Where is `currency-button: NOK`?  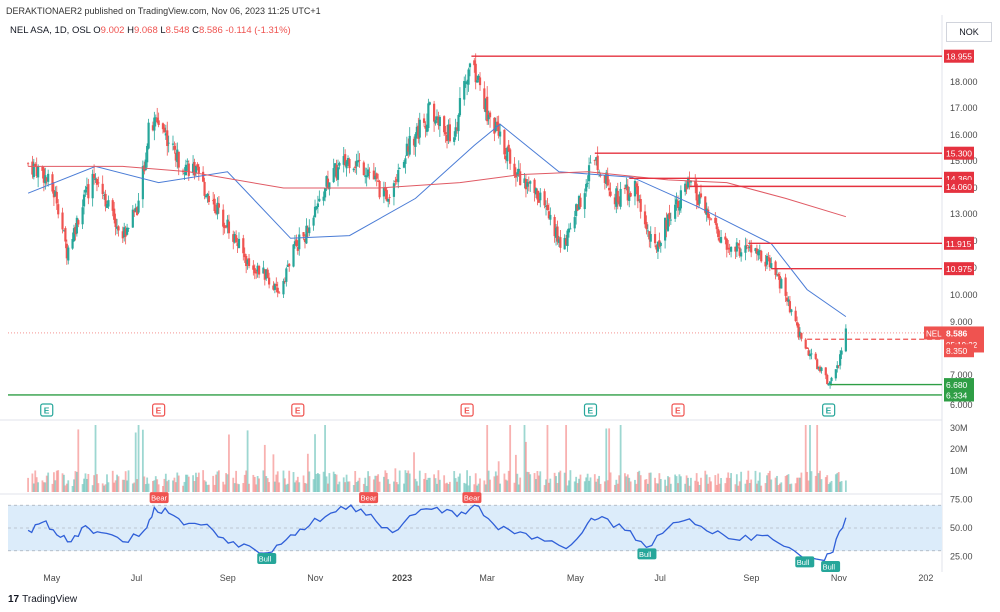
currency-button: NOK is located at coordinates (969, 32).